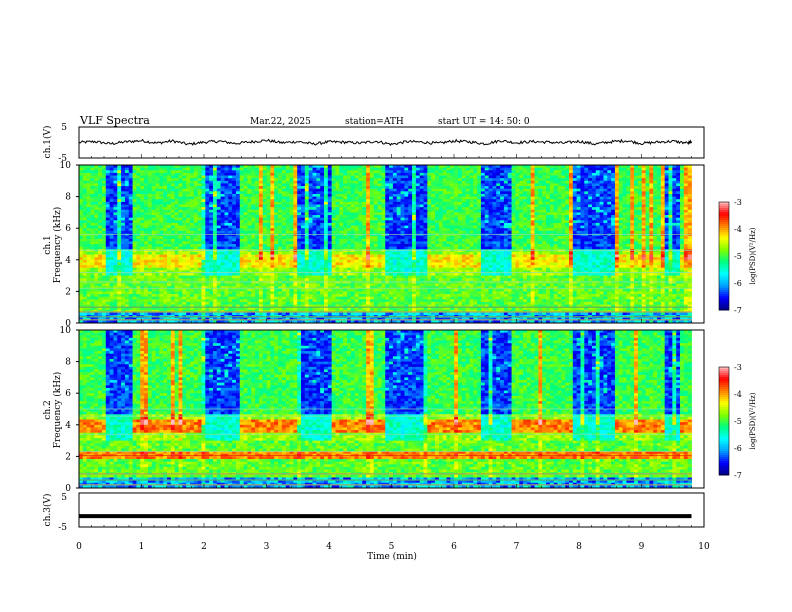 The height and width of the screenshot is (612, 792). What do you see at coordinates (642, 547) in the screenshot?
I see `xtick-label: 9` at bounding box center [642, 547].